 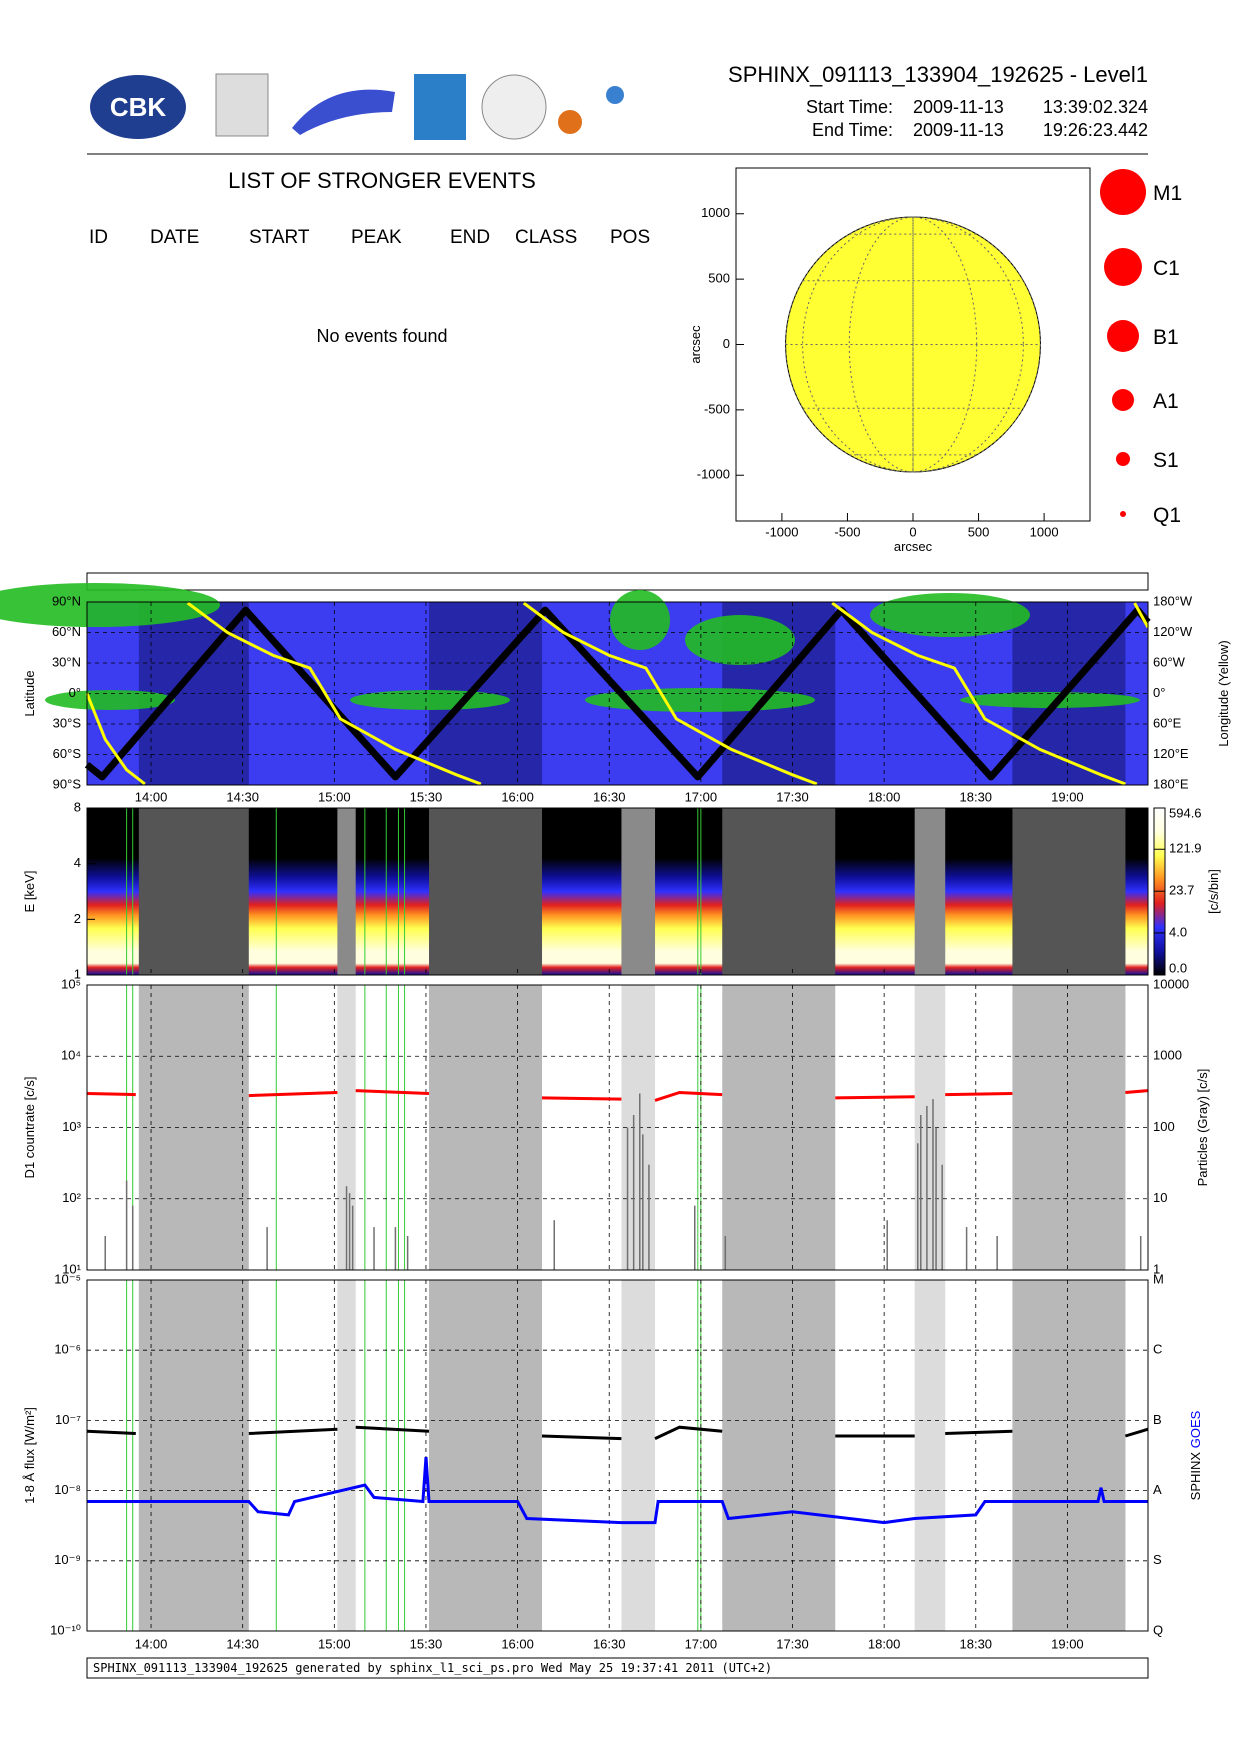 I want to click on y2-tick-label: S, so click(x=1157, y=1559).